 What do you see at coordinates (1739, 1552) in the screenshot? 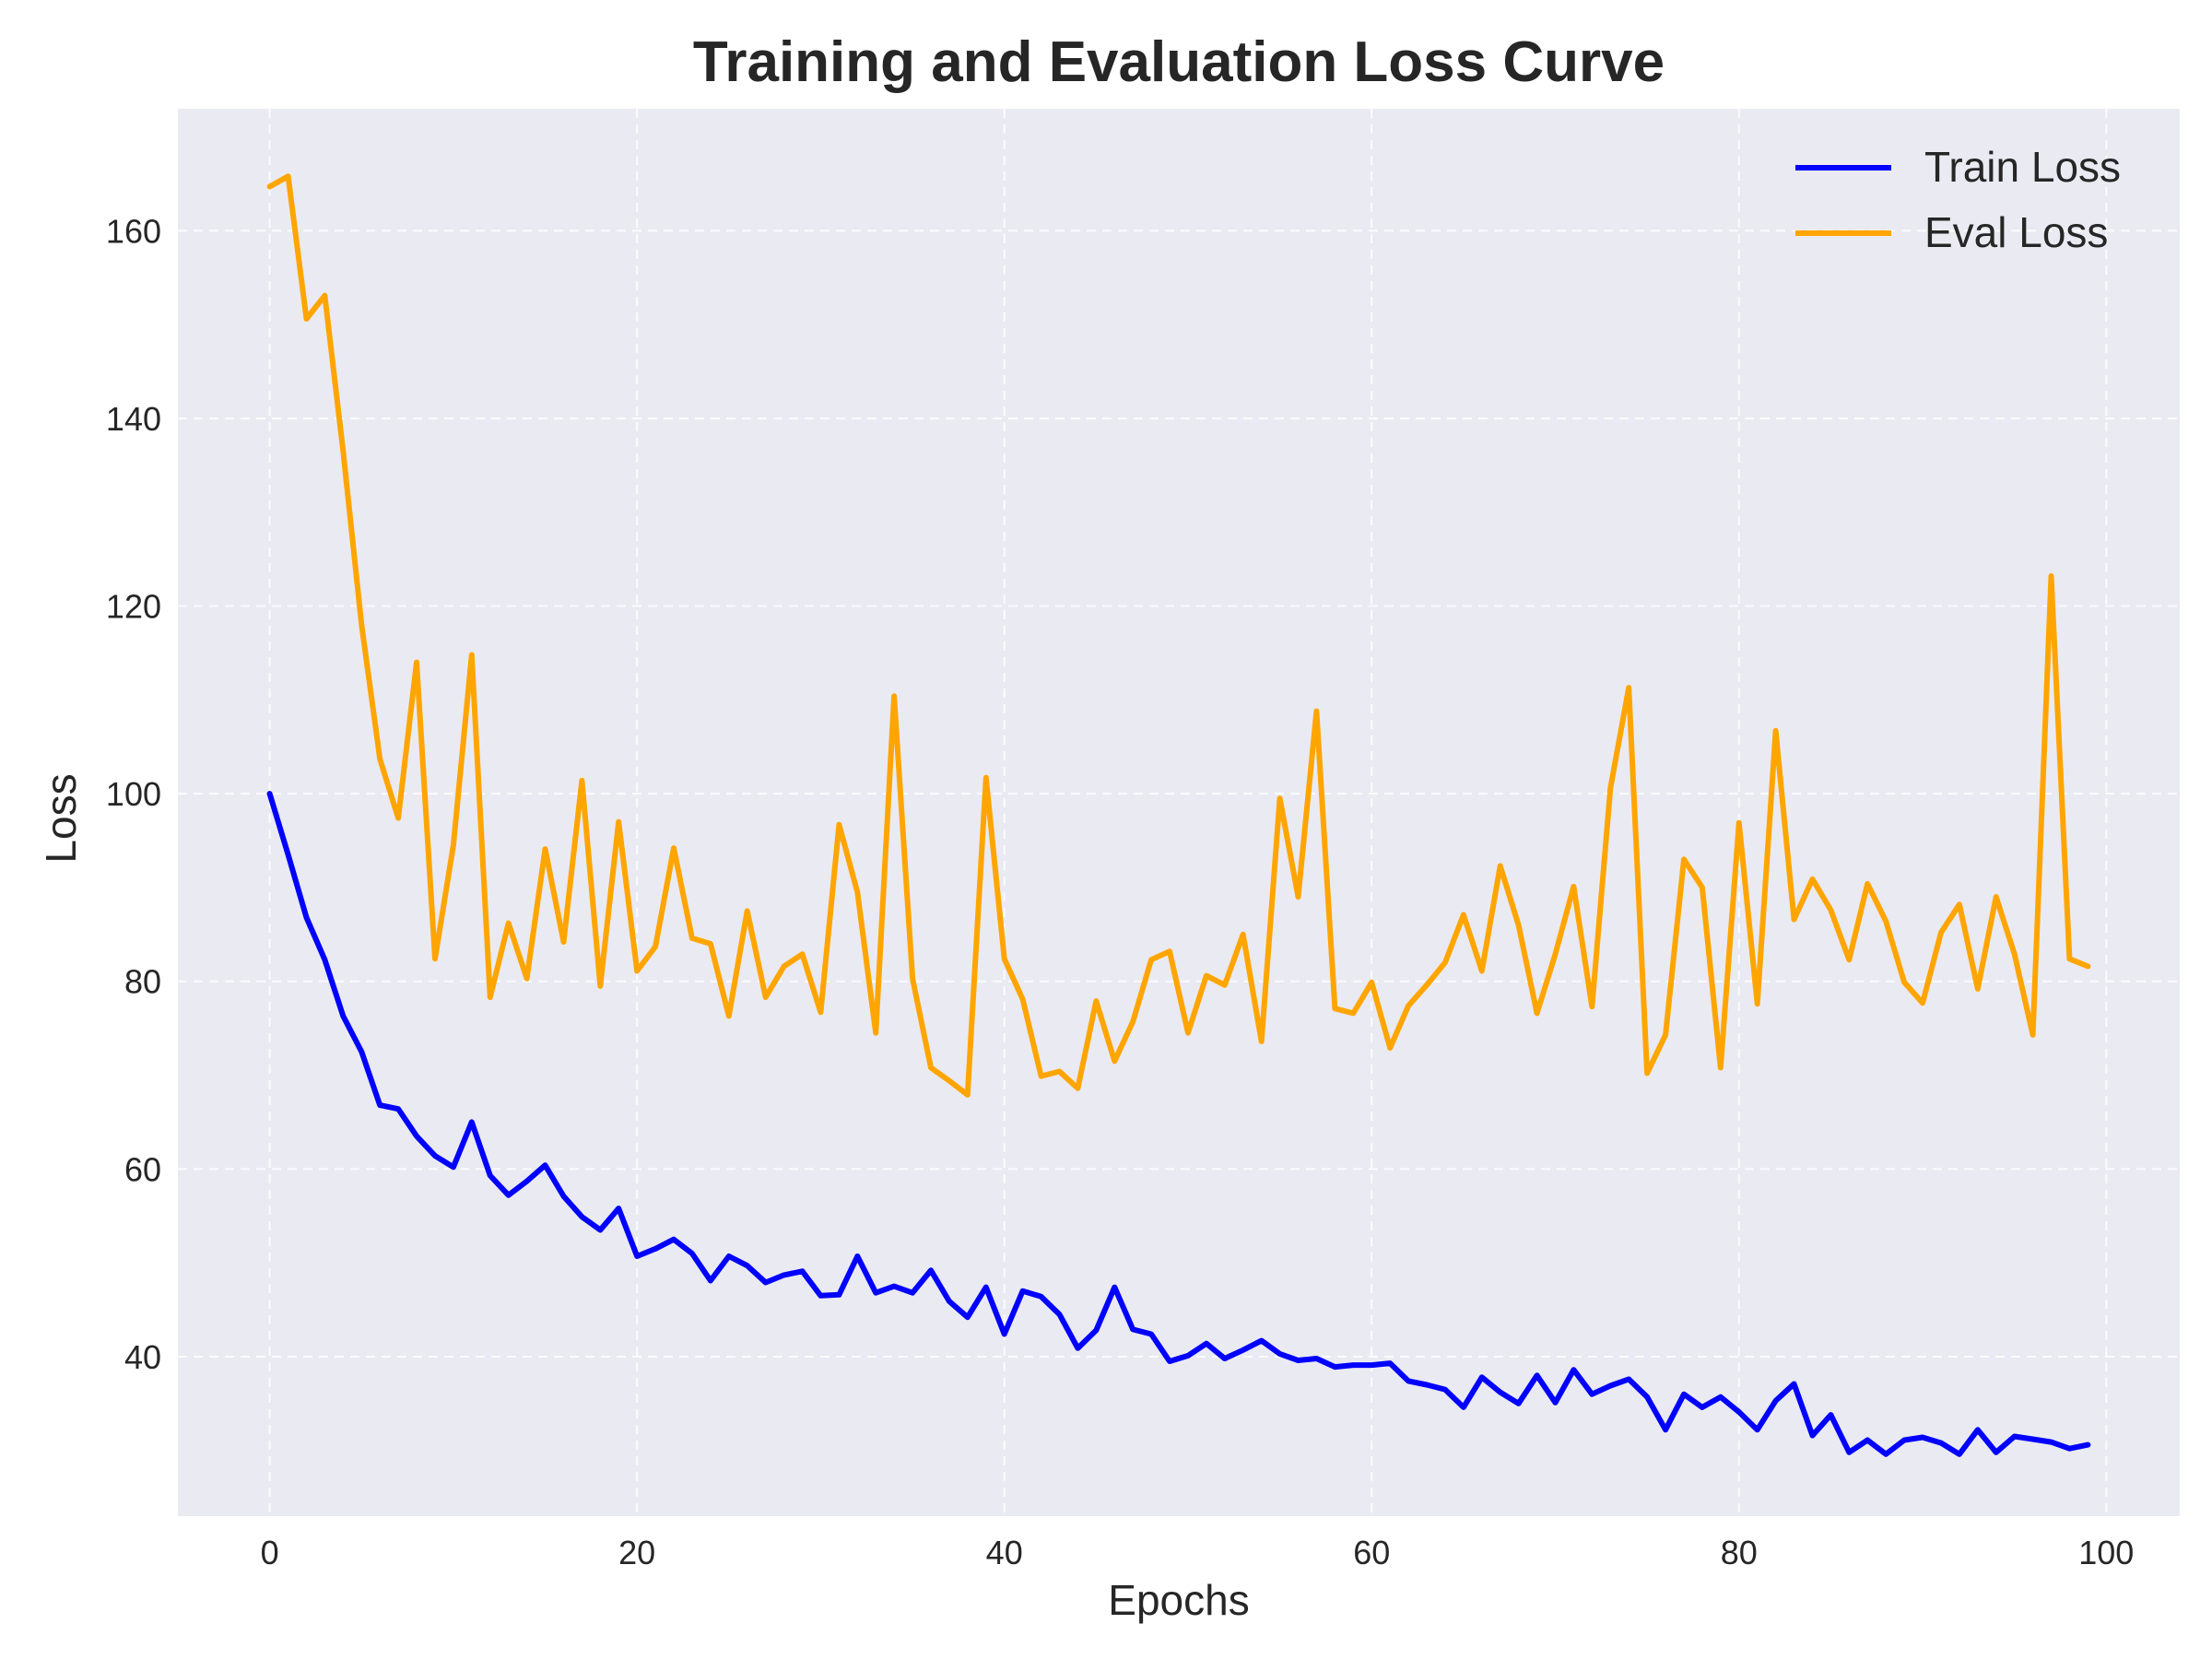
I see `x-tick-label: 80` at bounding box center [1739, 1552].